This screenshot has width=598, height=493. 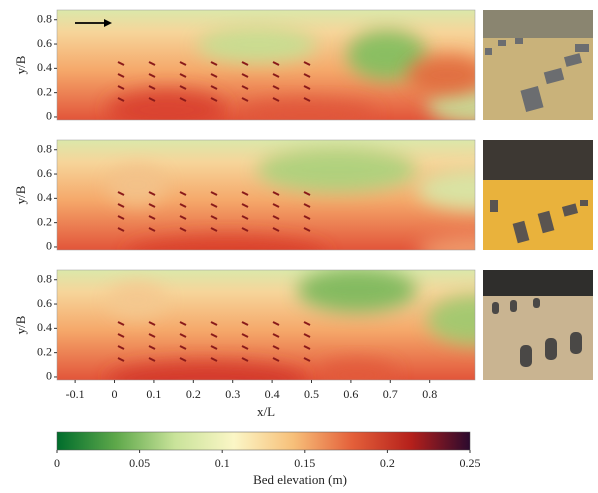 What do you see at coordinates (390, 394) in the screenshot?
I see `x-tick-label: 0.7` at bounding box center [390, 394].